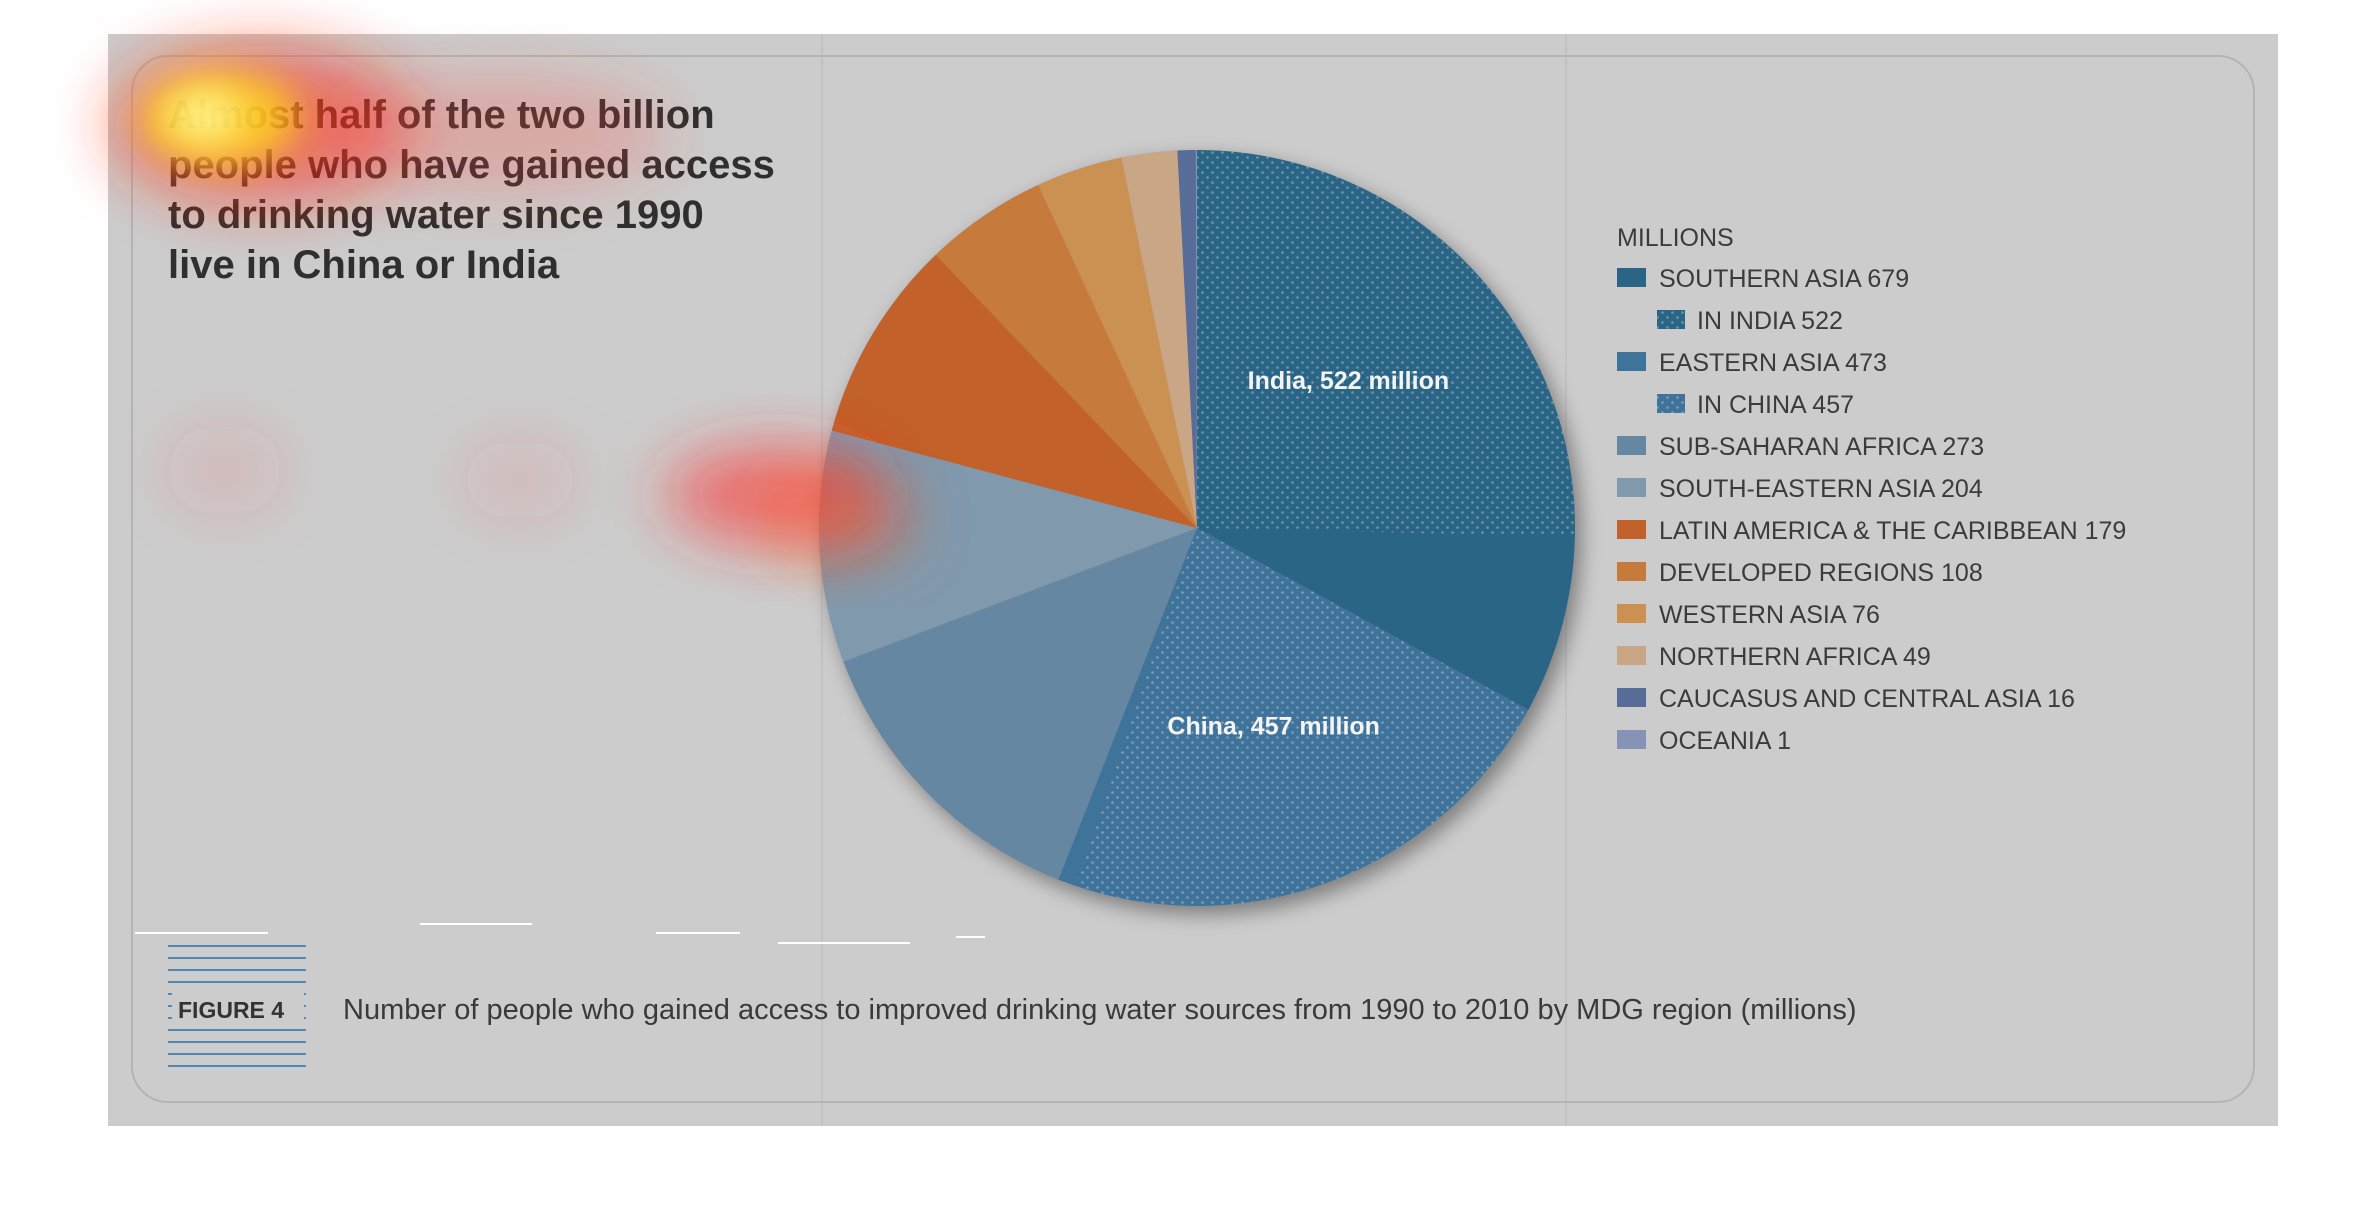 The height and width of the screenshot is (1216, 2378). I want to click on legend-label: LATIN AMERICA & THE CARIBBEAN 179, so click(1892, 531).